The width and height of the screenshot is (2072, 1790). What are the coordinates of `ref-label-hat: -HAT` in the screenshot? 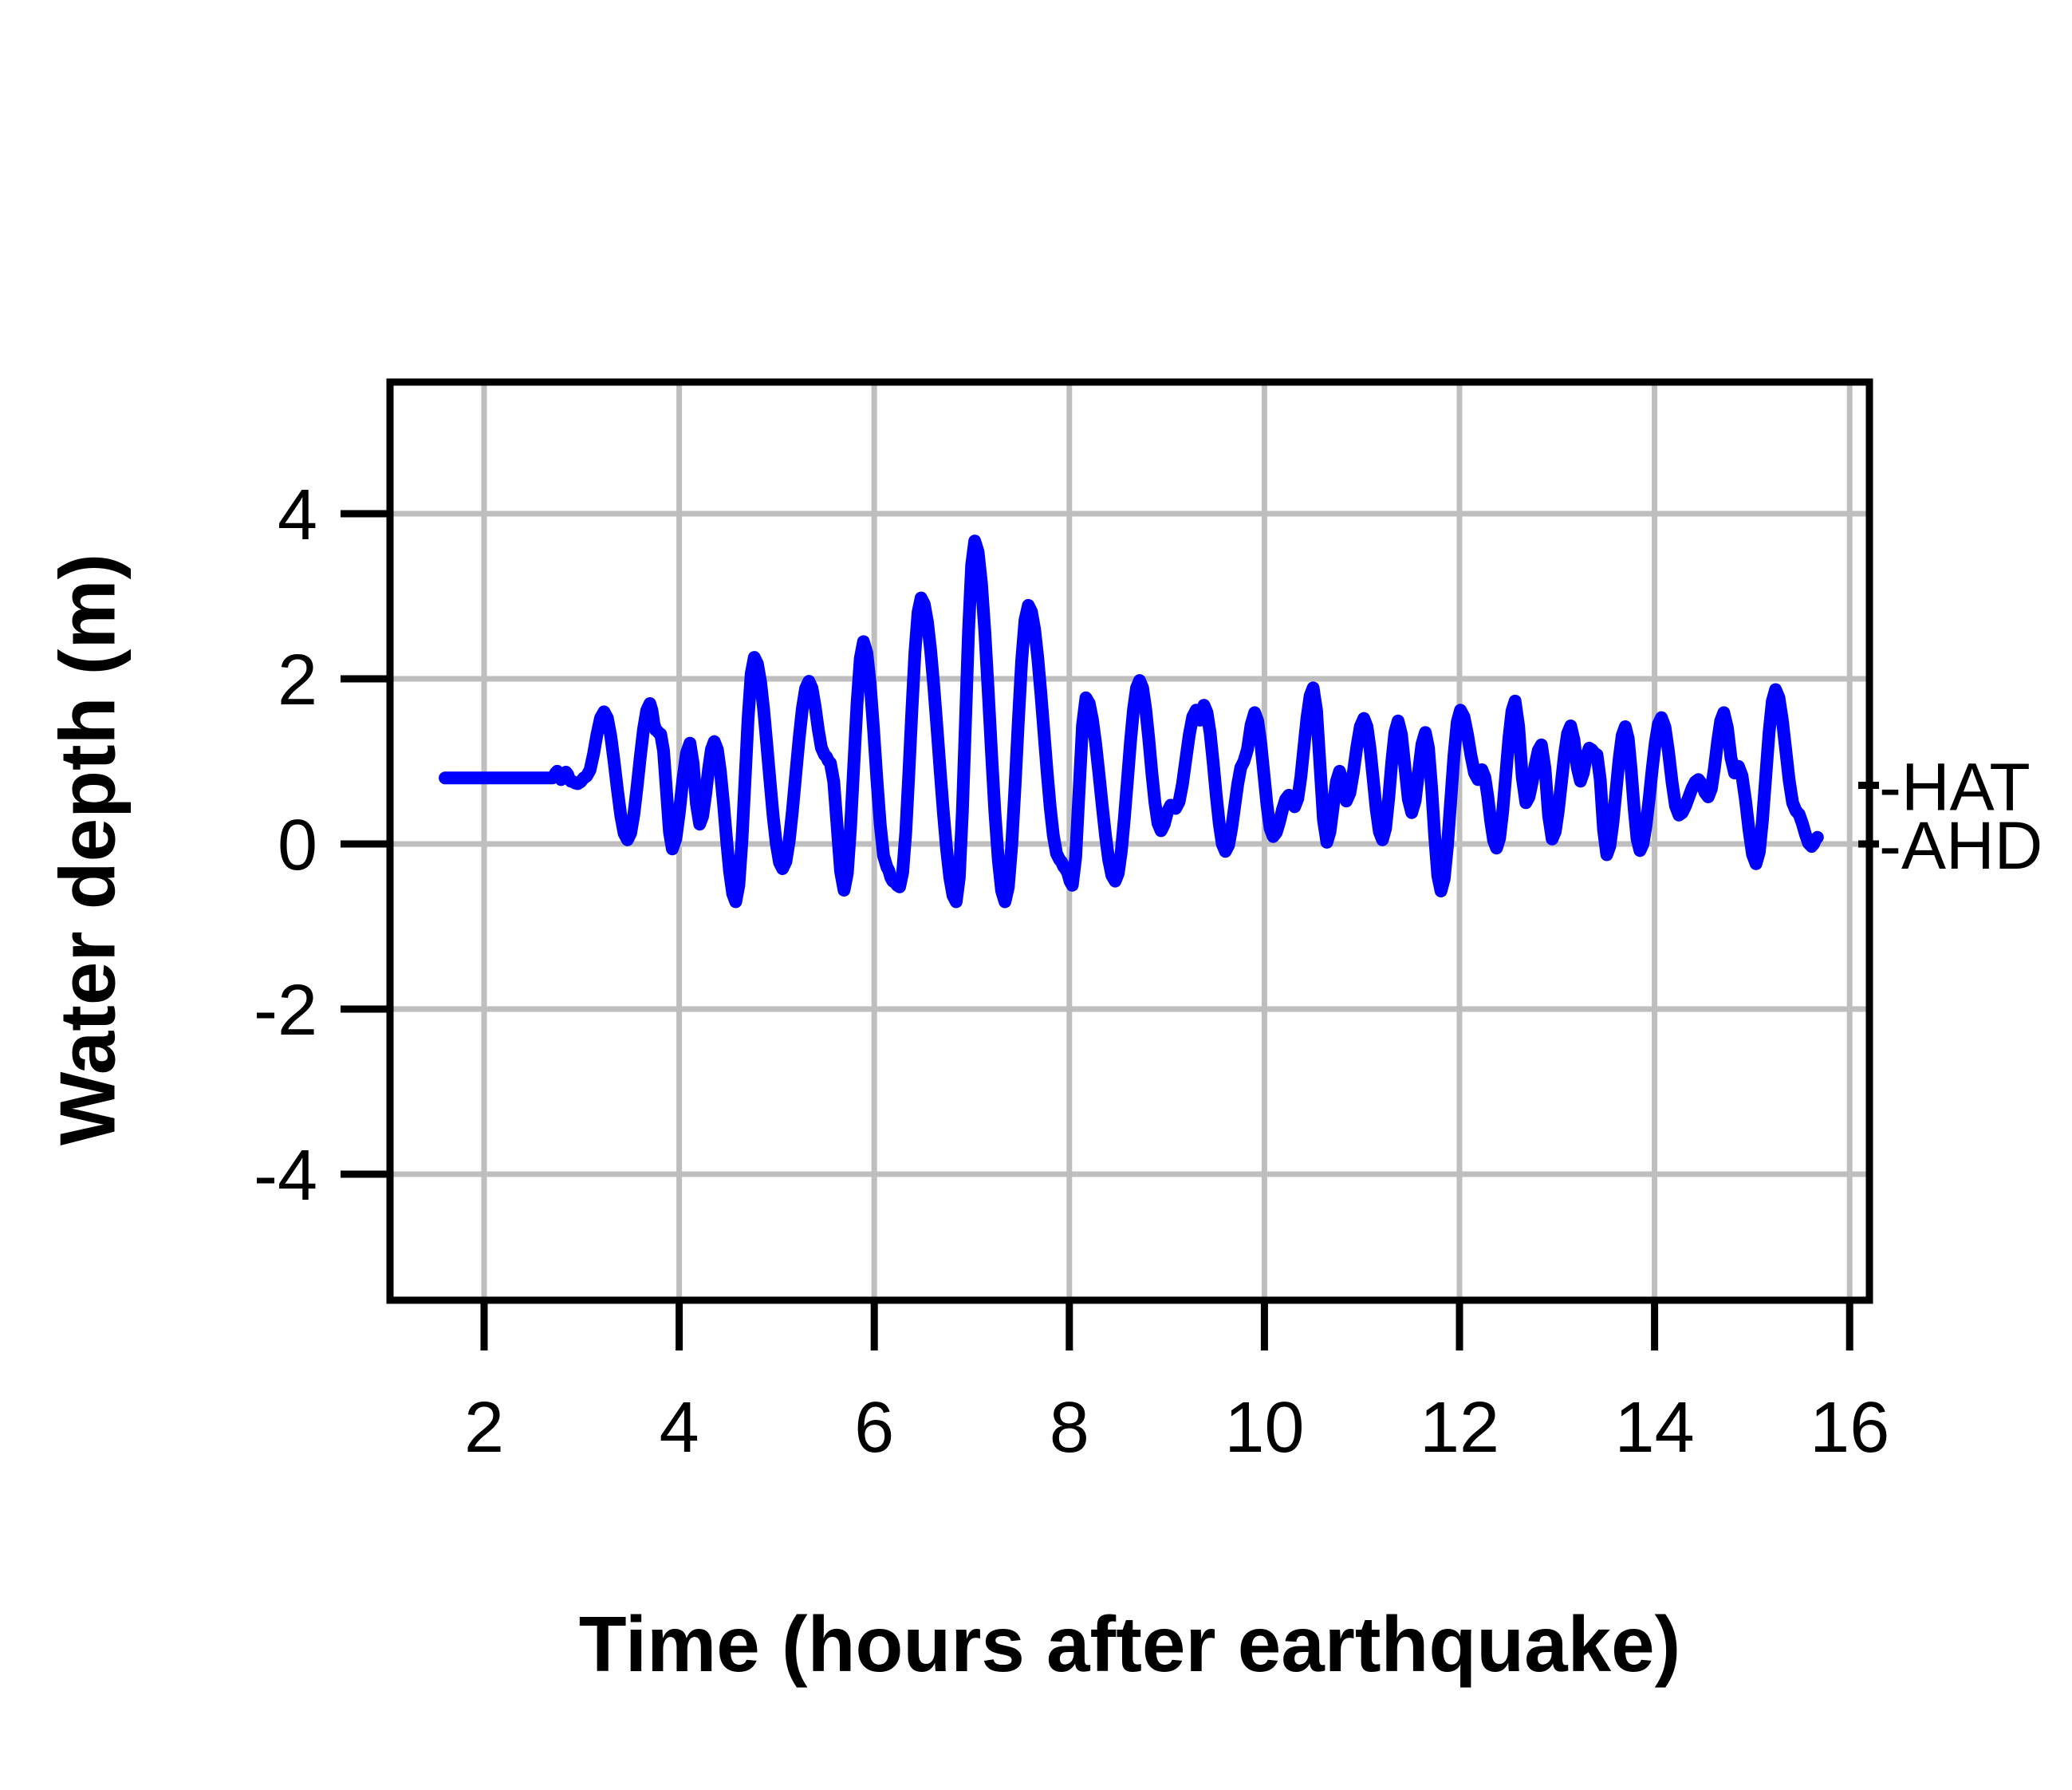 It's located at (1955, 787).